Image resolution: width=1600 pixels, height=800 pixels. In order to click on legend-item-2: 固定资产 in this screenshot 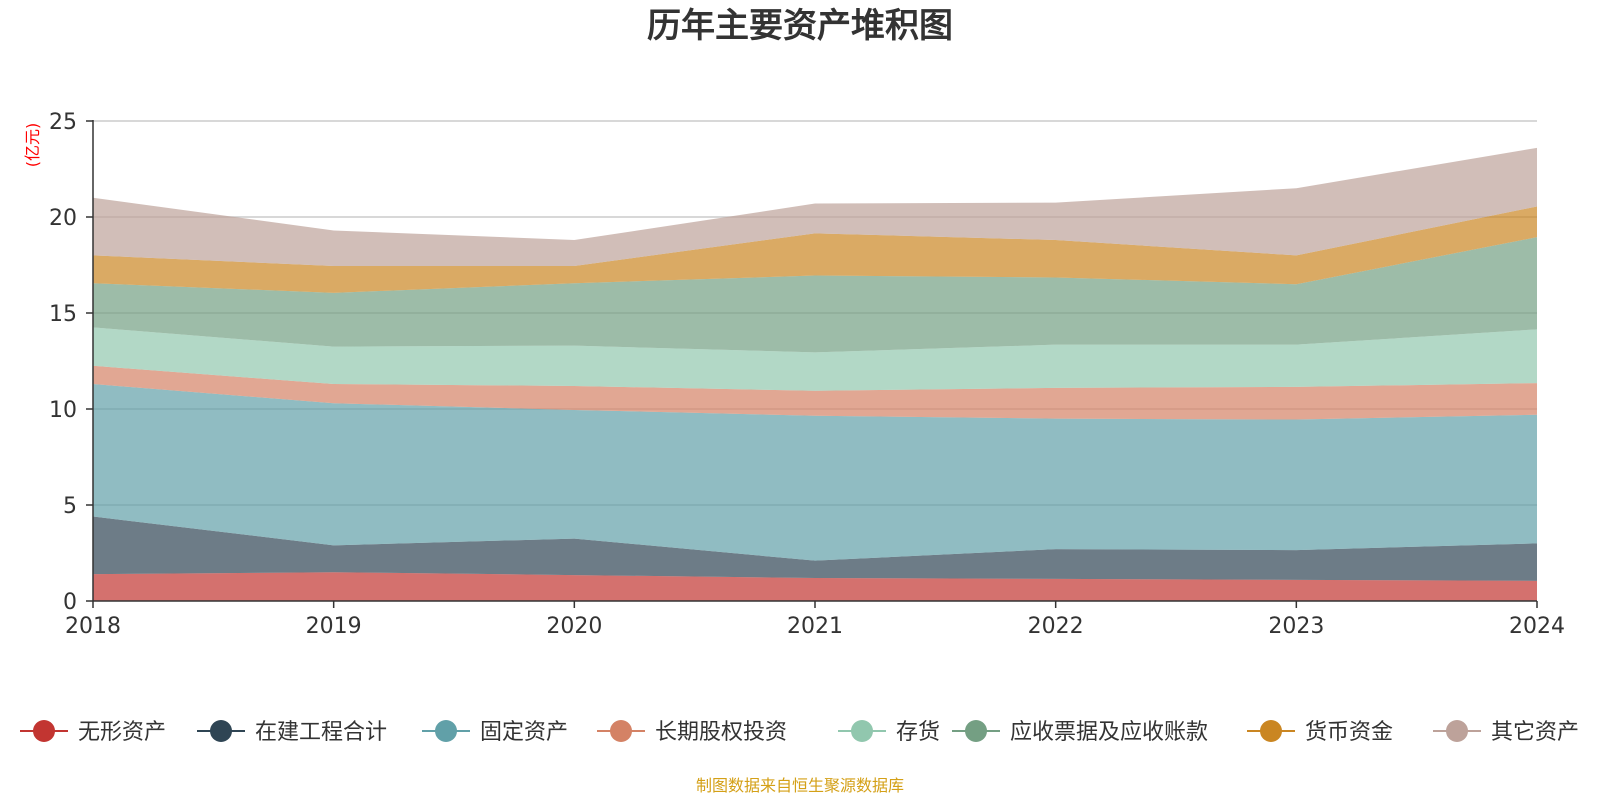, I will do `click(495, 732)`.